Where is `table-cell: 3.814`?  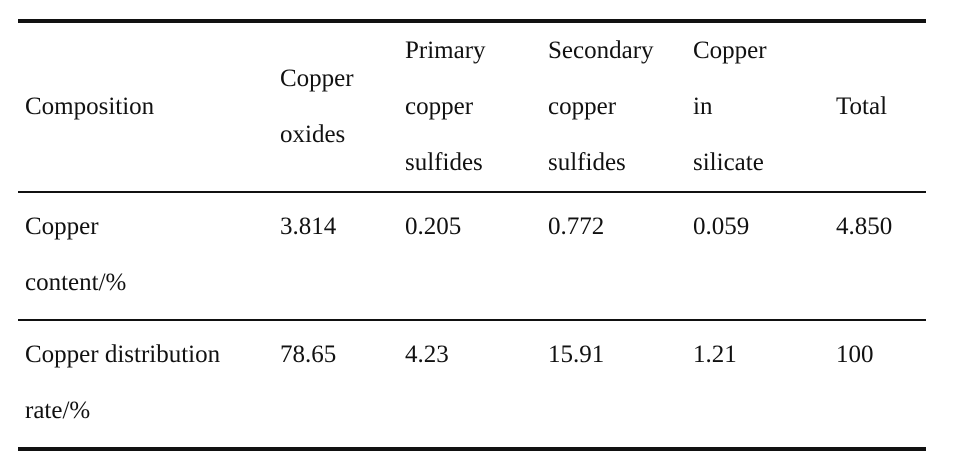 table-cell: 3.814 is located at coordinates (308, 226).